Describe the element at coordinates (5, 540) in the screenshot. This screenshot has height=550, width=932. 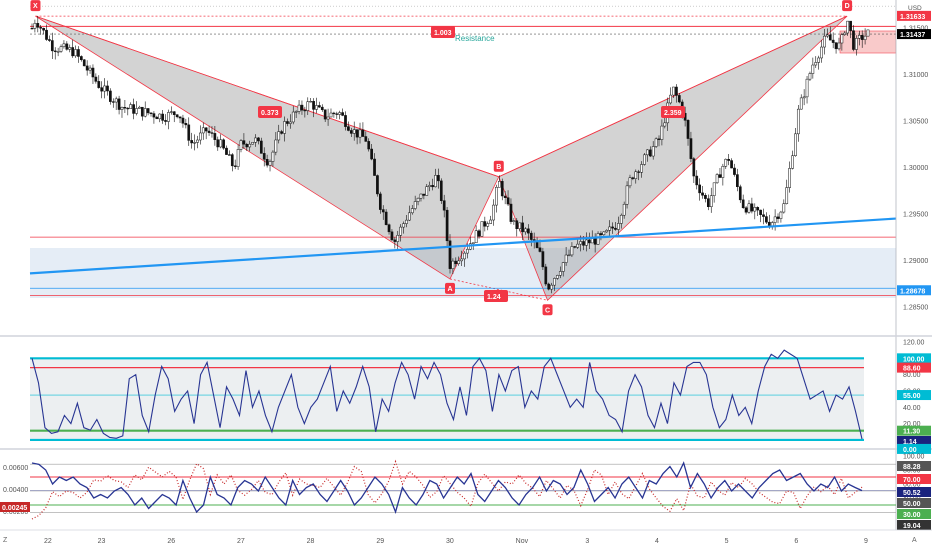
I see `zoom-icon: Z` at that location.